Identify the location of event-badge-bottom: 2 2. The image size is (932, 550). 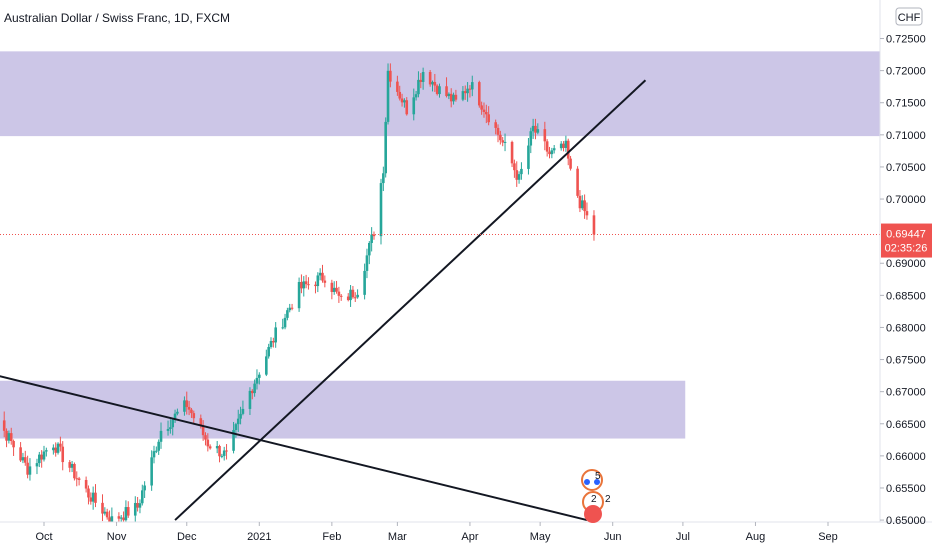
(596, 507).